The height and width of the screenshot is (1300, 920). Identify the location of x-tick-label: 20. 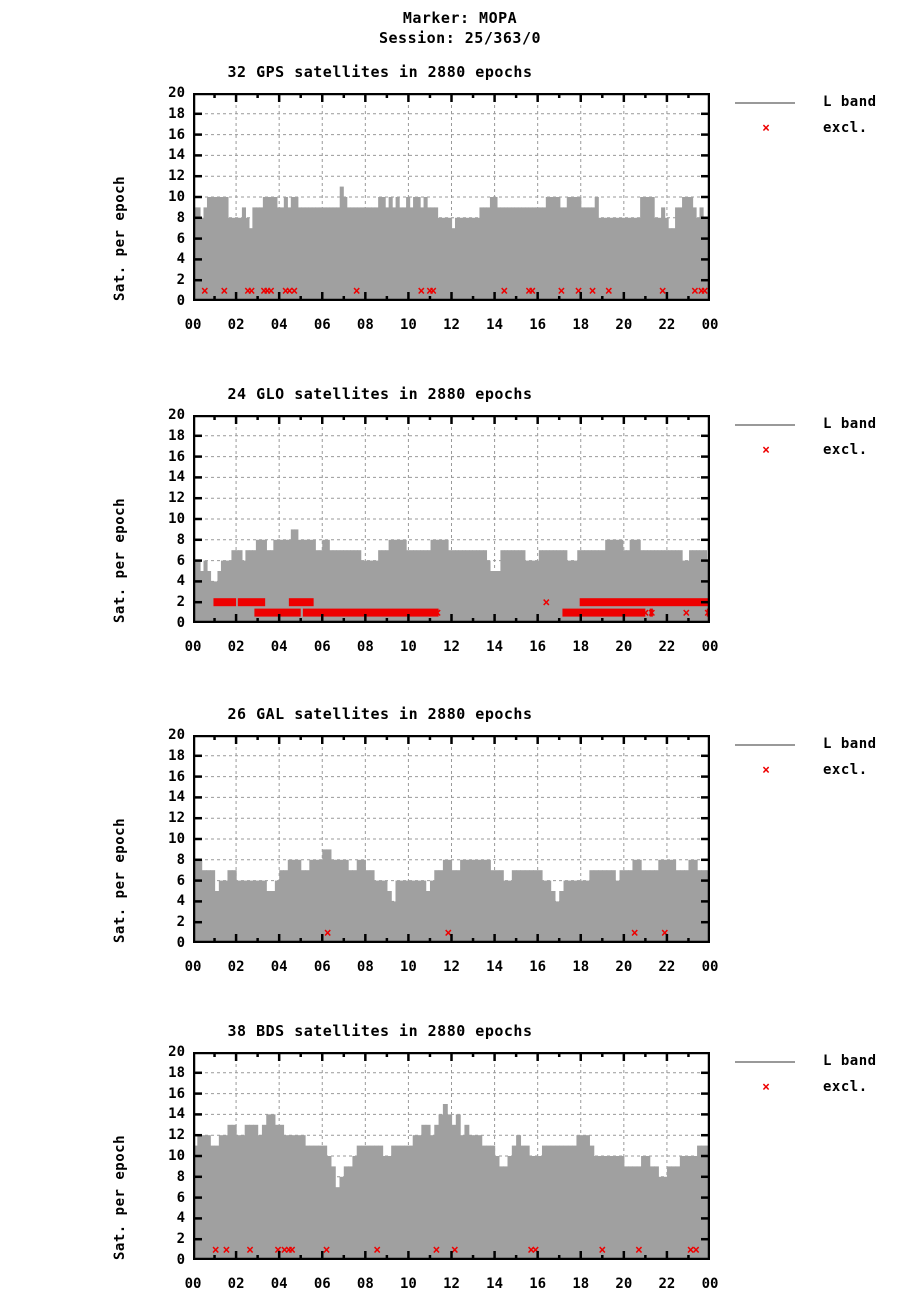
(624, 967).